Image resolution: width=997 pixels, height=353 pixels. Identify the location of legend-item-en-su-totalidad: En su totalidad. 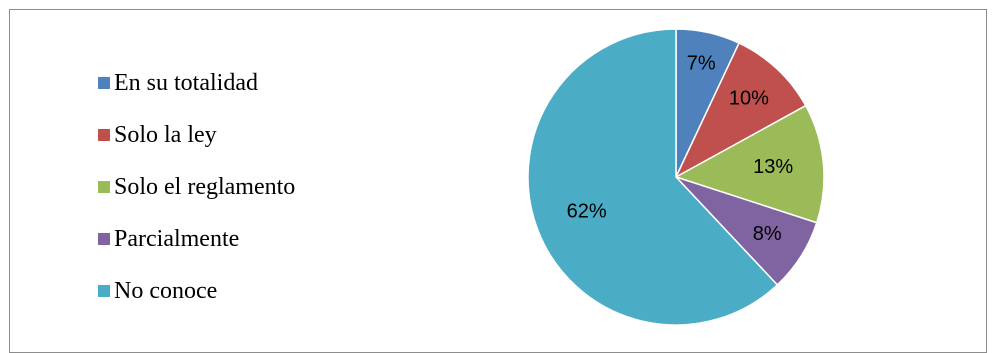
(196, 83).